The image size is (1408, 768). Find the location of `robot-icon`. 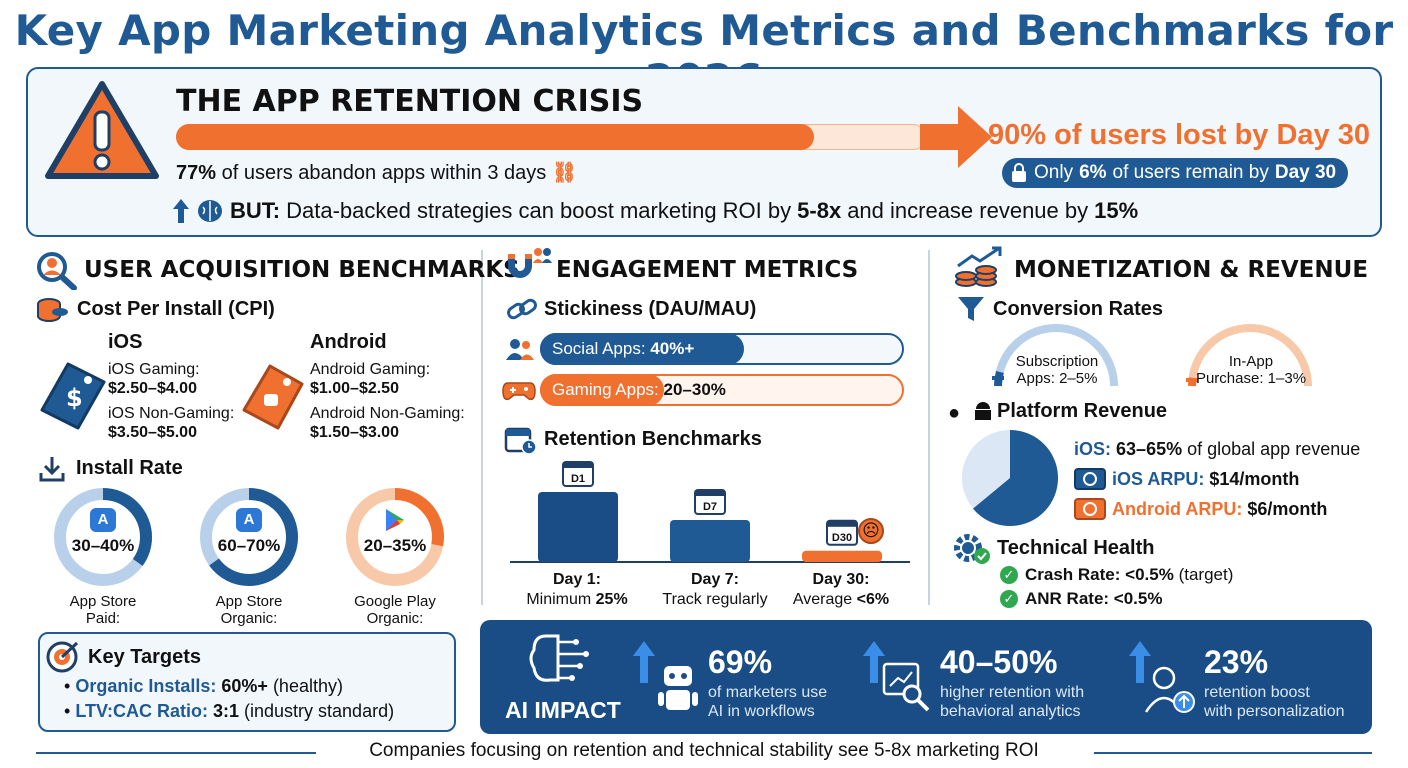

robot-icon is located at coordinates (678, 688).